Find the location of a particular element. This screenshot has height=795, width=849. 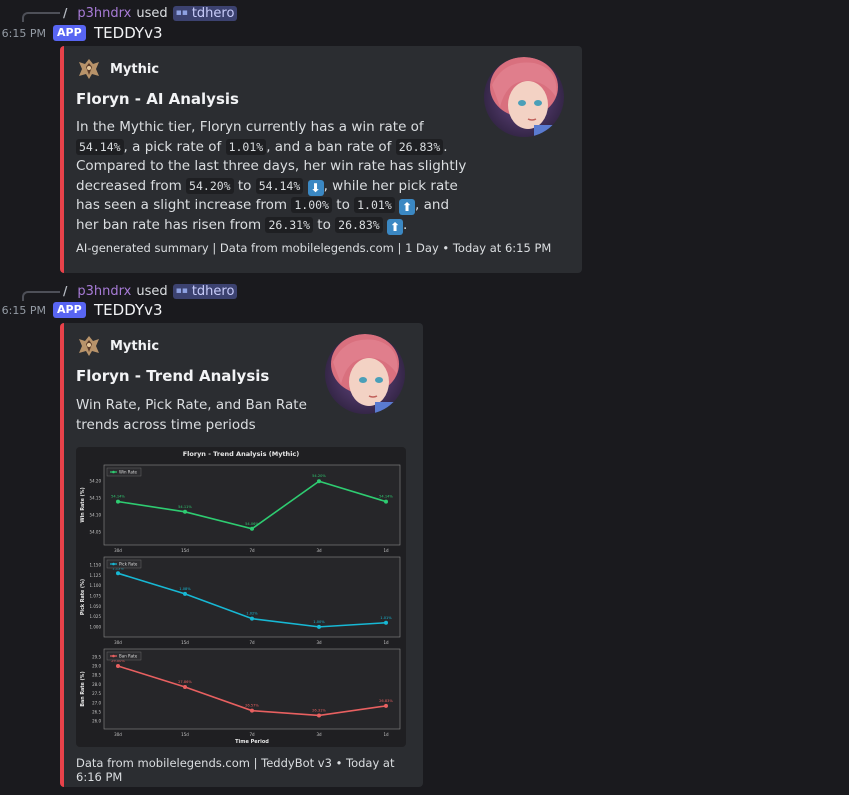

chart-ytick-label: 28.0 is located at coordinates (96, 684).